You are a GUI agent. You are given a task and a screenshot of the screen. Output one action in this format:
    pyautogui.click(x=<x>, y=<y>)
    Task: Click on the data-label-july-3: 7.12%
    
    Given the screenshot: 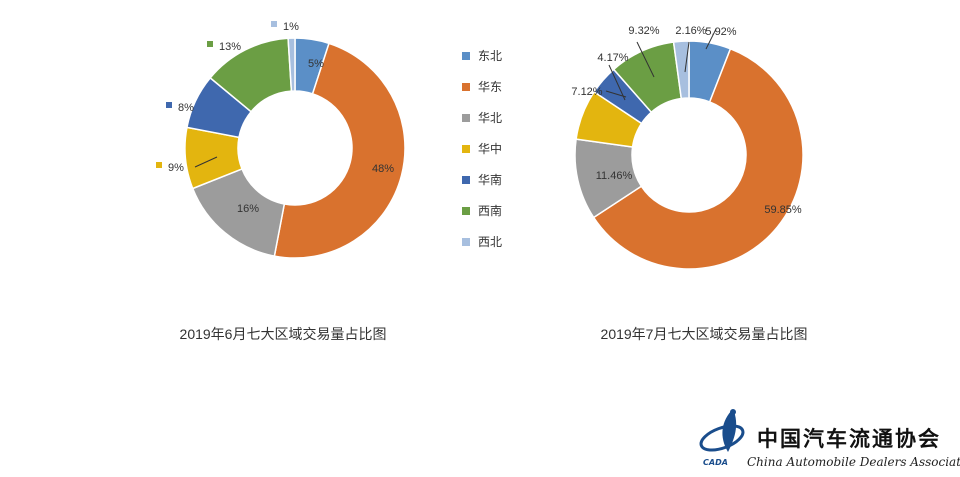 What is the action you would take?
    pyautogui.click(x=586, y=92)
    